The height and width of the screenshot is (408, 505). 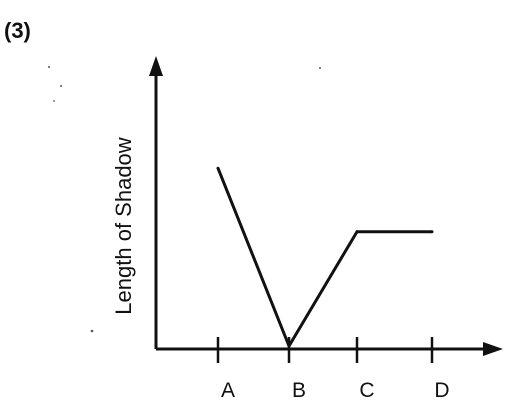 What do you see at coordinates (357, 232) in the screenshot?
I see `data-point-c` at bounding box center [357, 232].